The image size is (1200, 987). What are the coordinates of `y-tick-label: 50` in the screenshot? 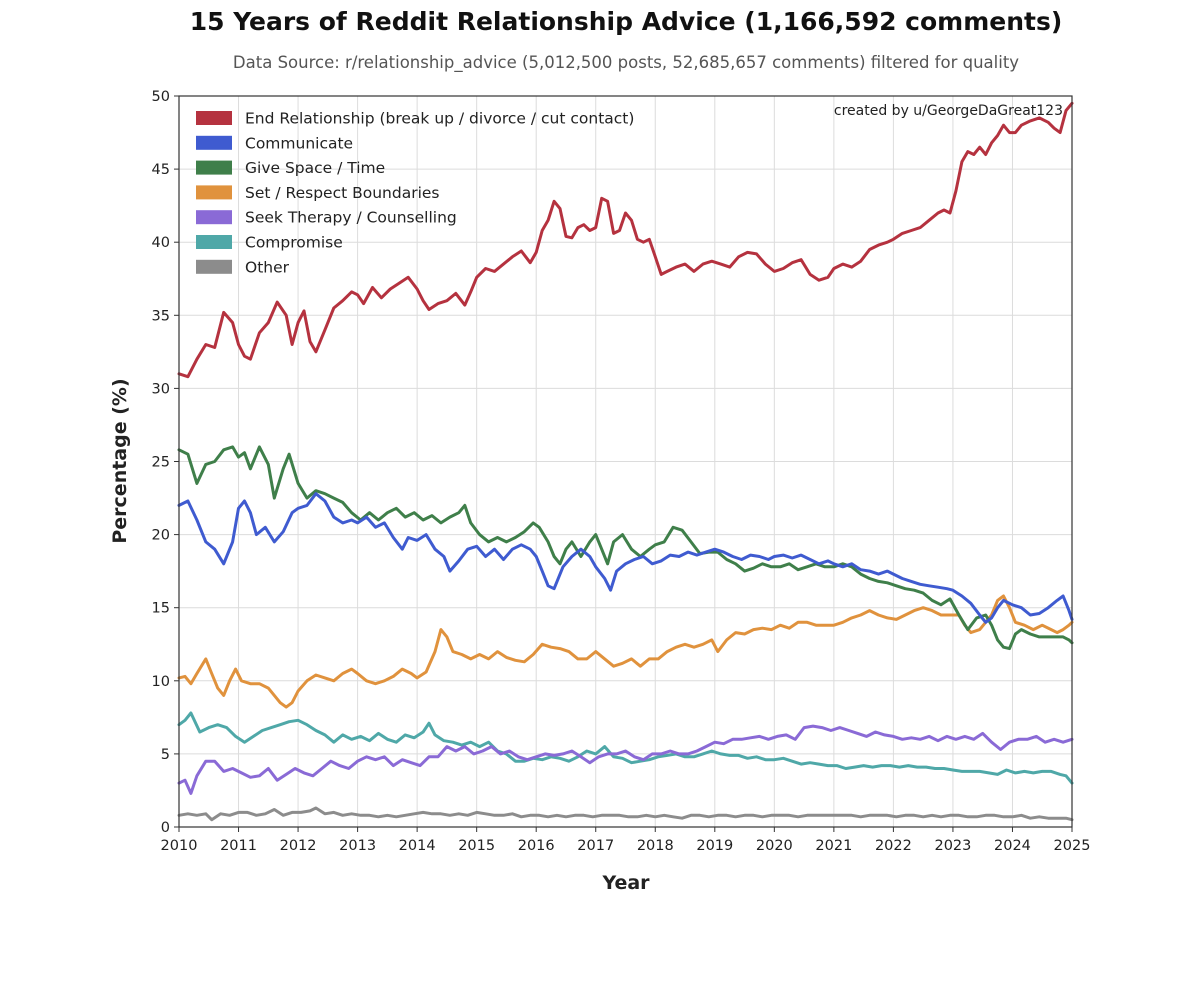 It's located at (161, 97).